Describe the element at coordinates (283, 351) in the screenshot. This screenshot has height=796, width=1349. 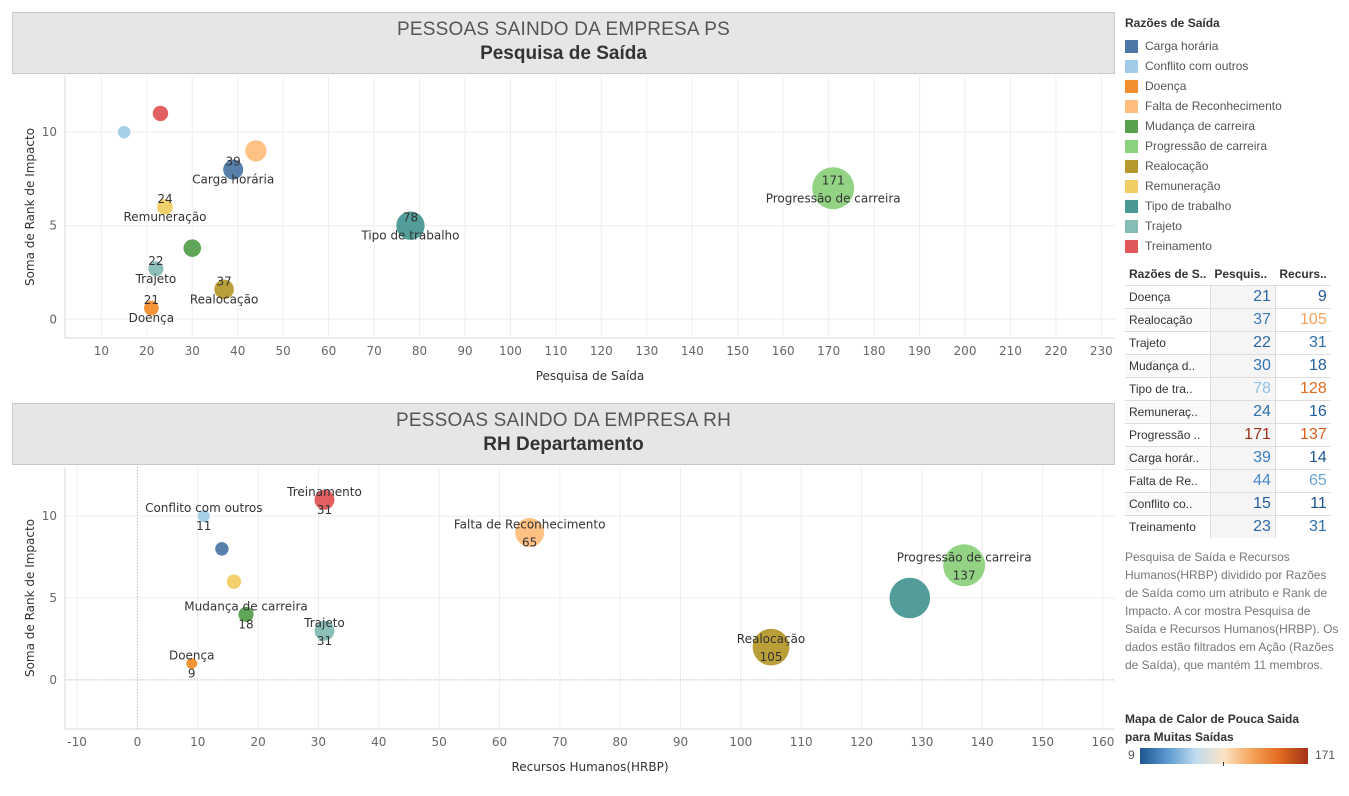
I see `x-tick-label: 50` at that location.